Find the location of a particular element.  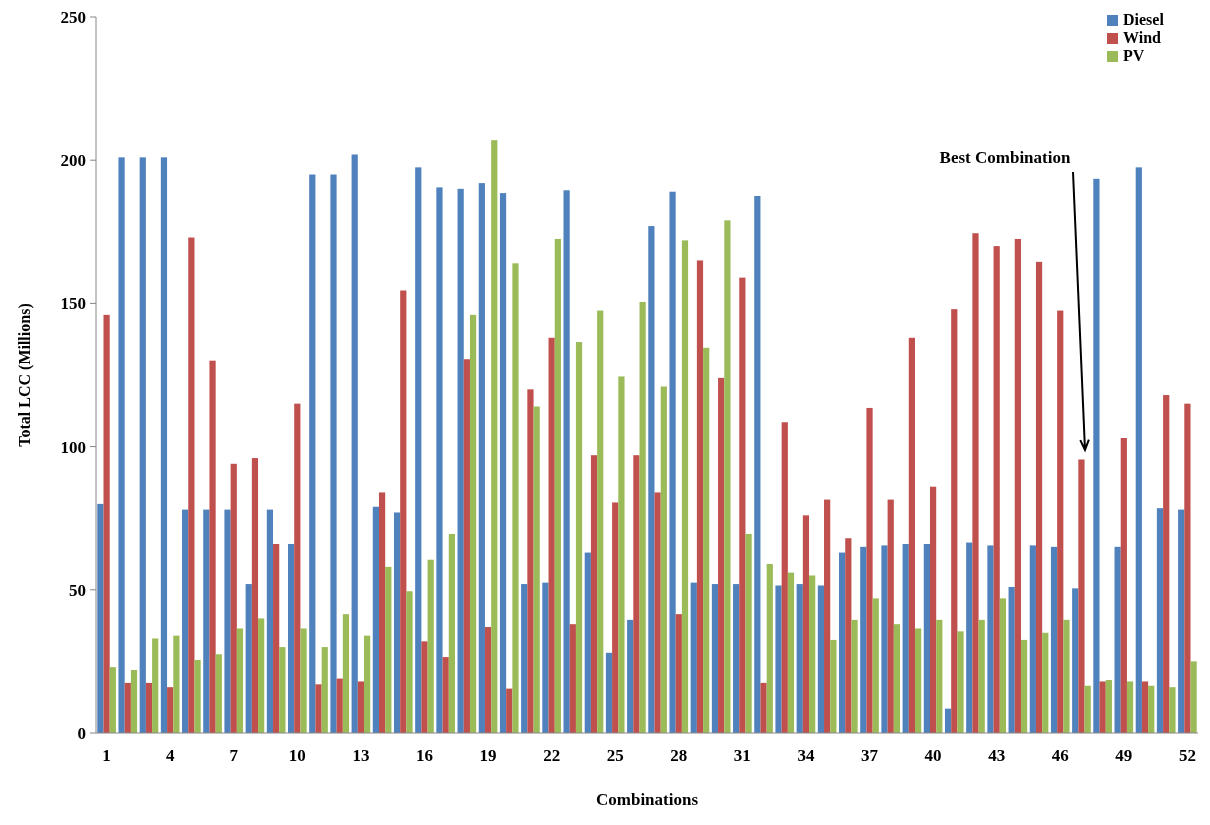

legend-label: Wind is located at coordinates (1142, 37).